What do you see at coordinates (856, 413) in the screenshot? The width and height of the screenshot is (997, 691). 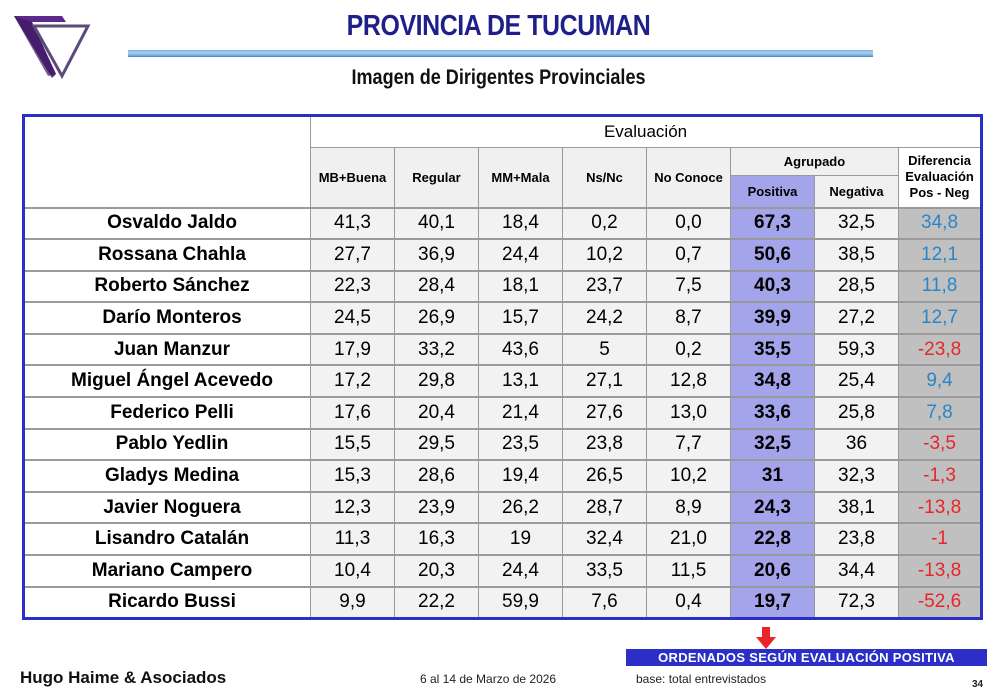 I see `cell-negativa: 25,8` at bounding box center [856, 413].